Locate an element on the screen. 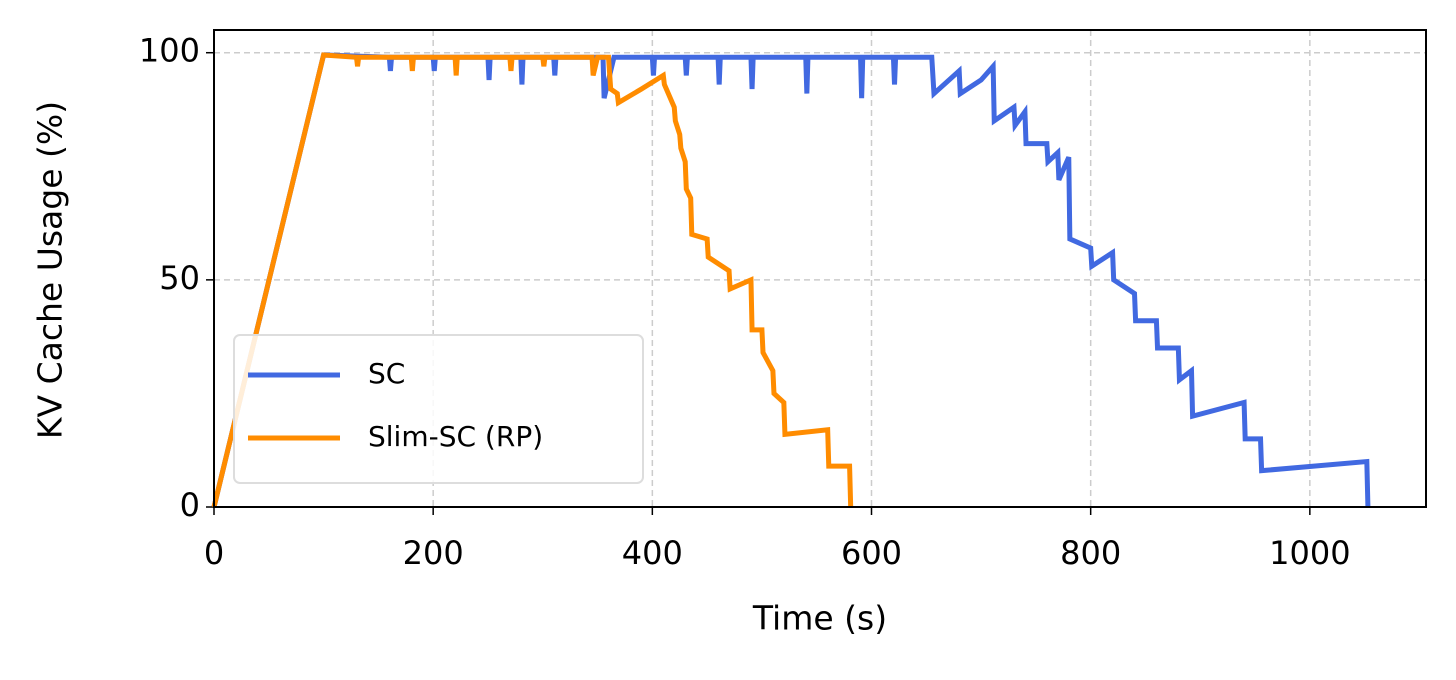 The image size is (1456, 680). x-tick-label: 0 is located at coordinates (214, 553).